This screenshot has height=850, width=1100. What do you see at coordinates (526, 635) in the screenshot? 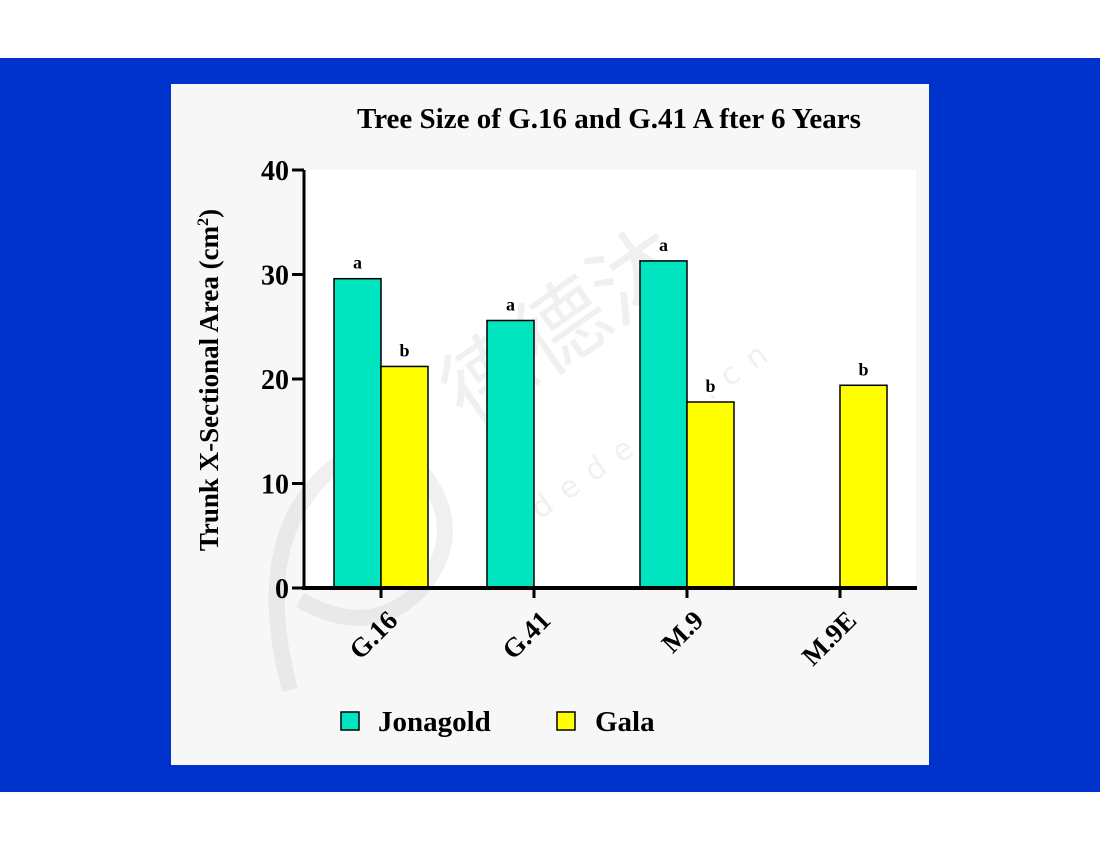
I see `x-tick-label: G.41` at bounding box center [526, 635].